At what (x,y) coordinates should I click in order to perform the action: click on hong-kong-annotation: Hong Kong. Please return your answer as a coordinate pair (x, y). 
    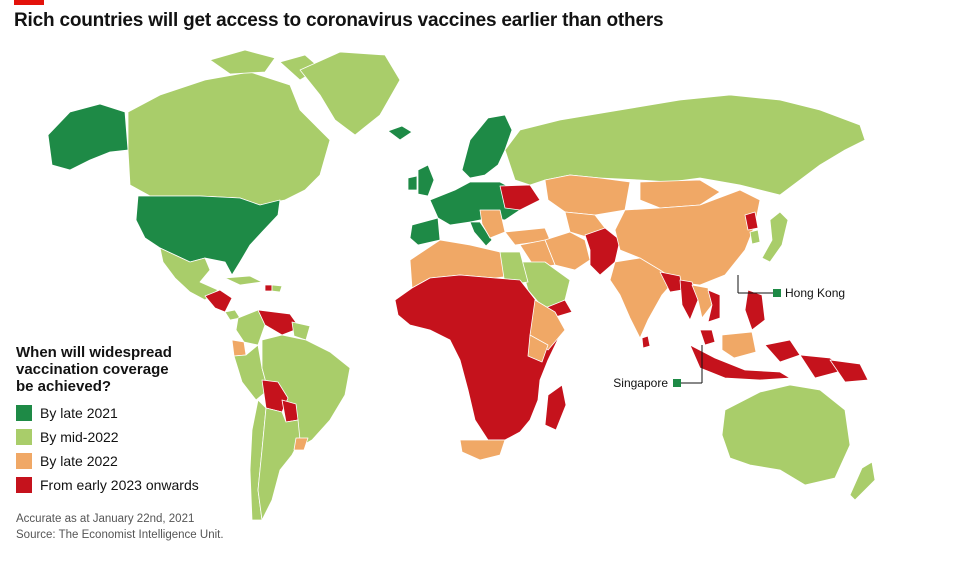
    Looking at the image, I should click on (791, 287).